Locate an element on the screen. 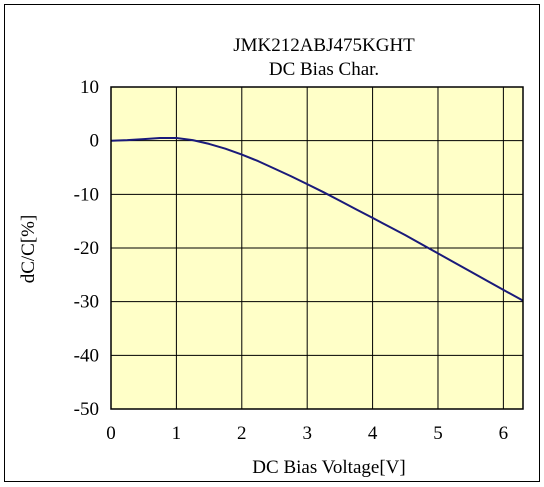 The width and height of the screenshot is (544, 487). x-axis-label: DC Bias Voltage[V] is located at coordinates (328, 467).